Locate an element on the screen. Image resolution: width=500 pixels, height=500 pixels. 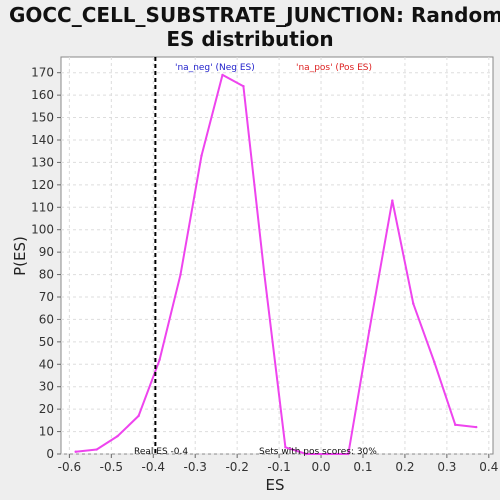
y-tick-label: 140 is located at coordinates (42, 140).